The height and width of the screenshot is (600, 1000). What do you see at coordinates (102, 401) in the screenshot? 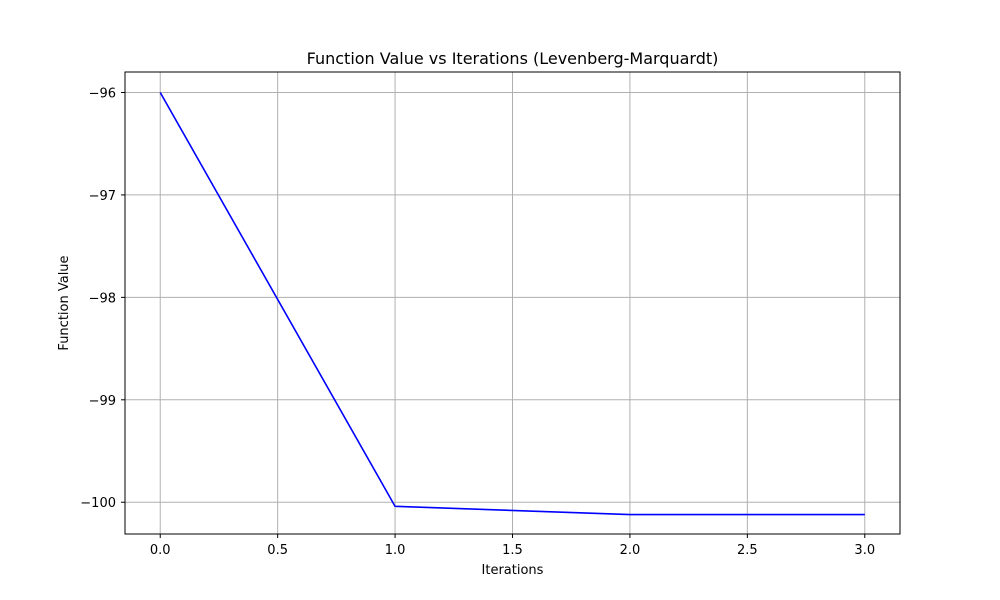
I see `y-tick-label: −99` at bounding box center [102, 401].